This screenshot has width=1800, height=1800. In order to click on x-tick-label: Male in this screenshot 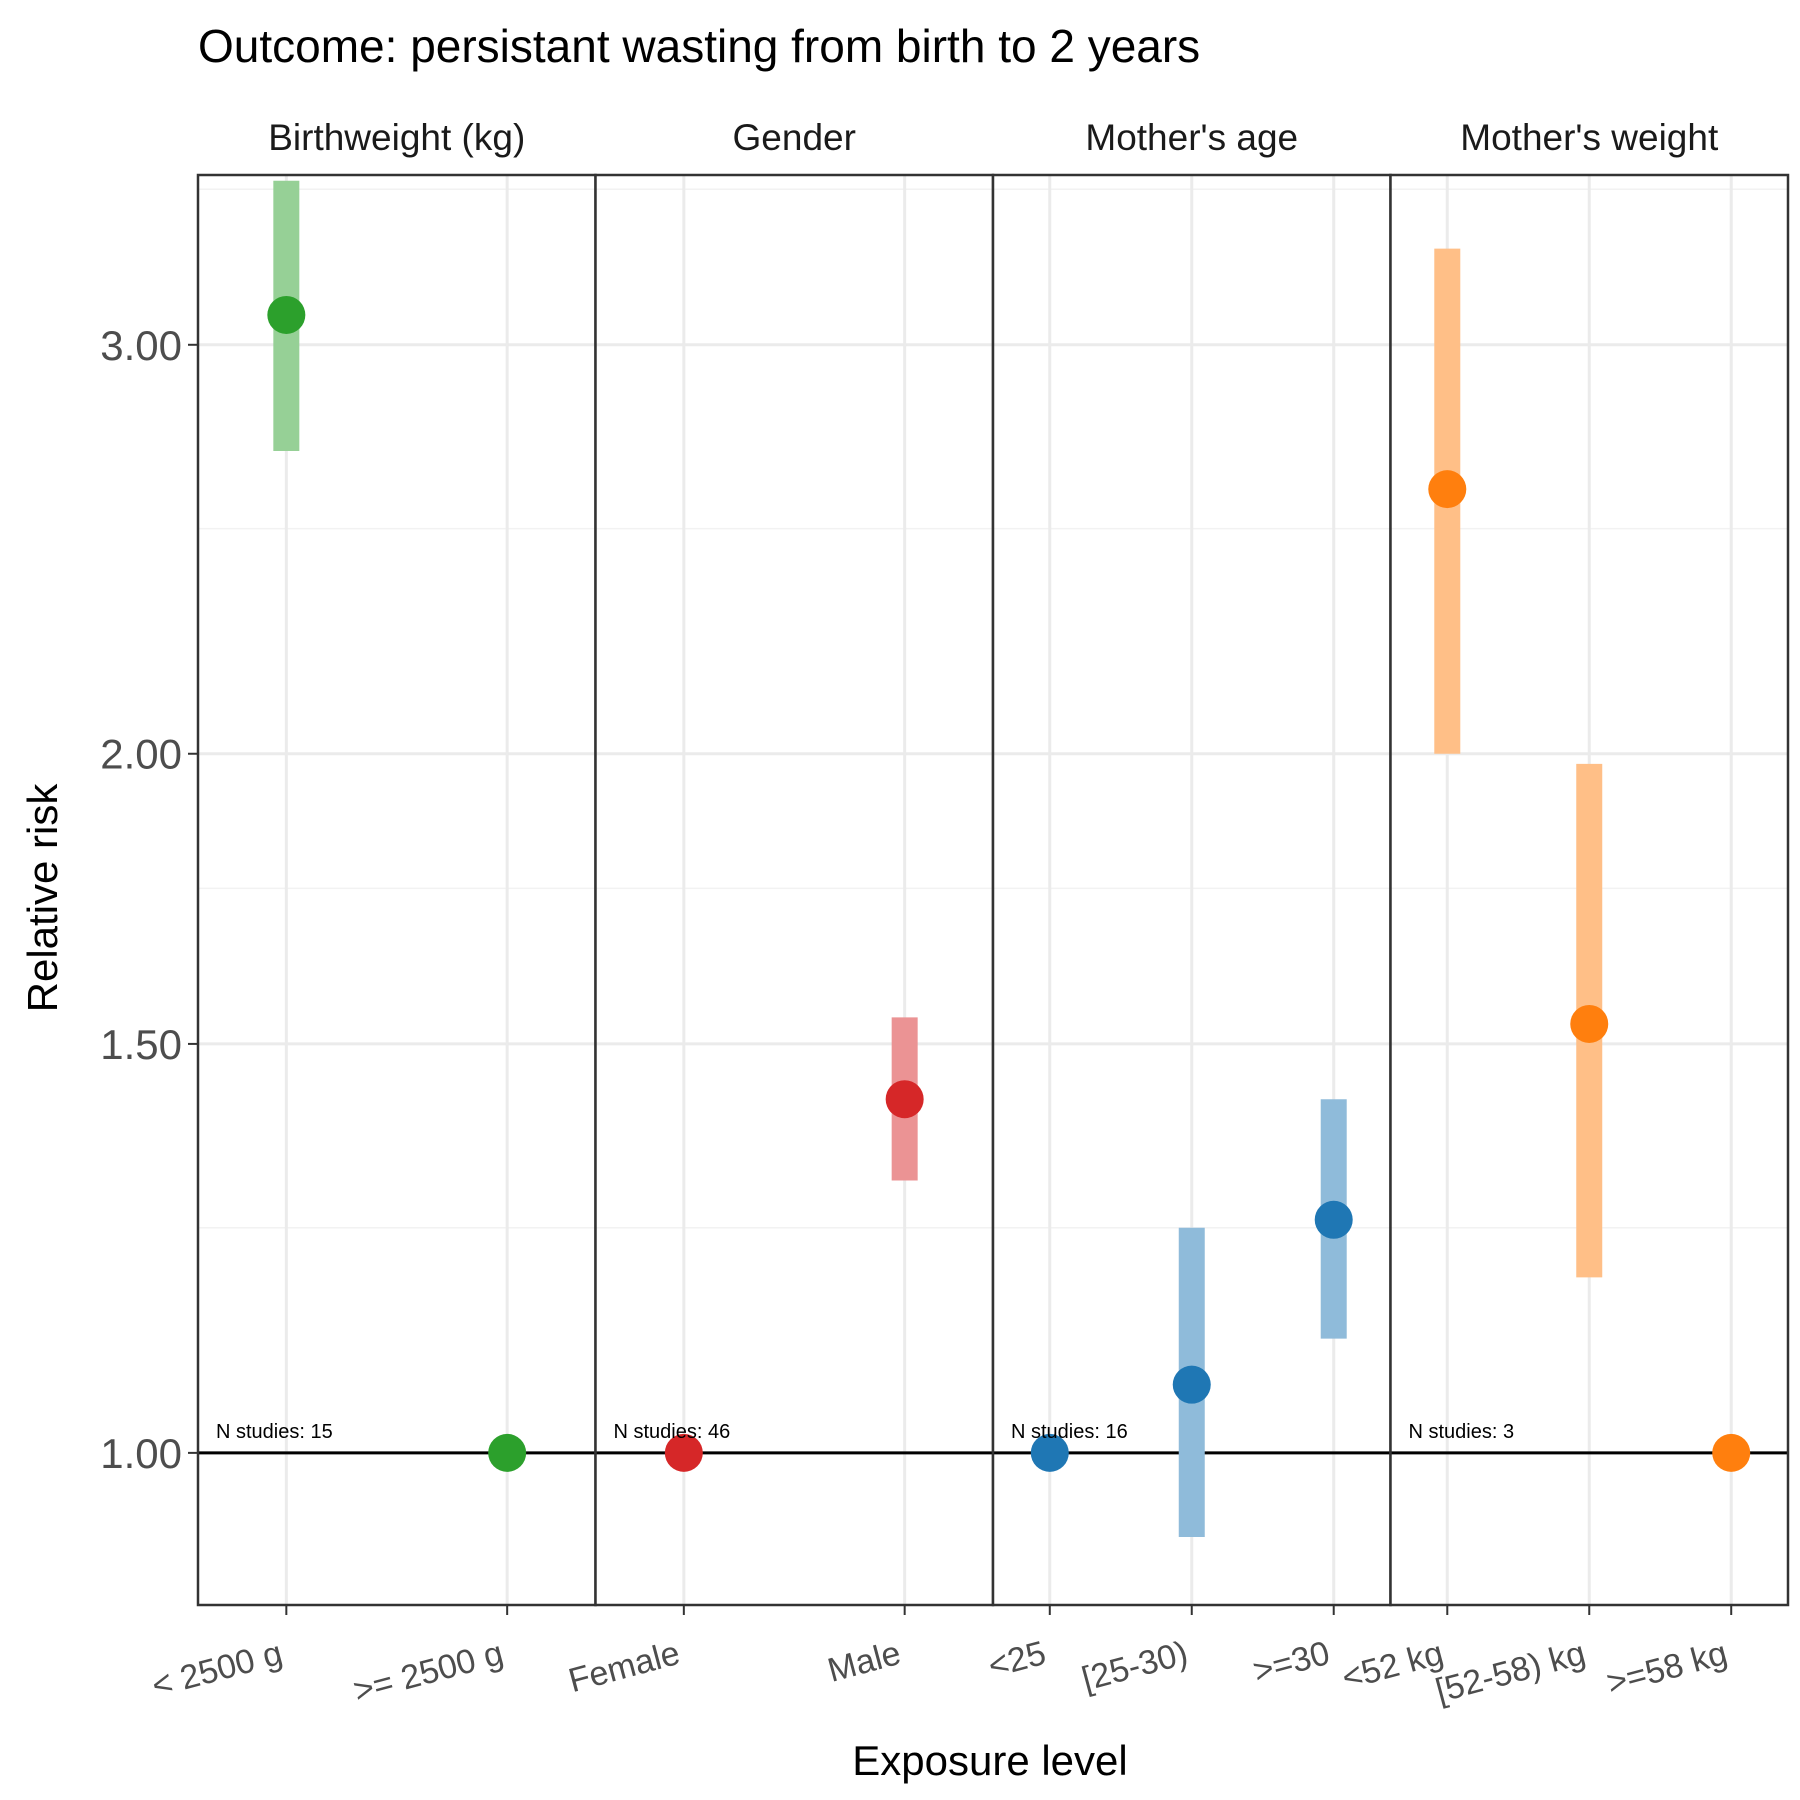, I will do `click(864, 1662)`.